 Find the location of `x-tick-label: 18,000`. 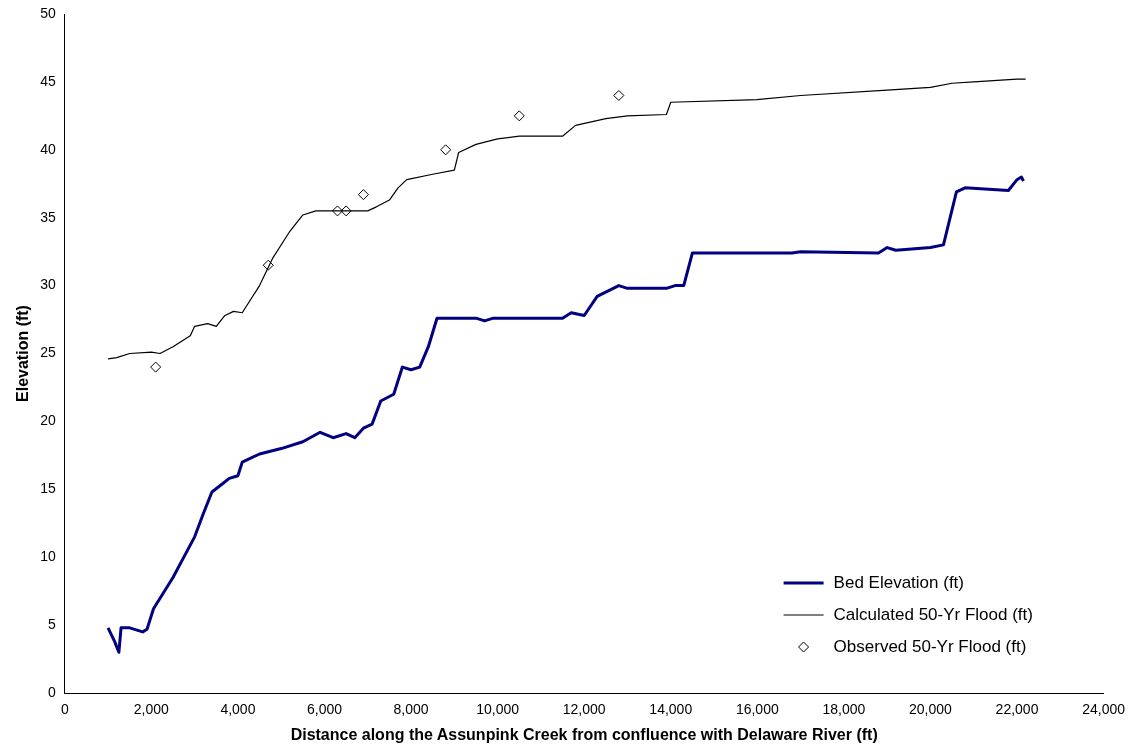

x-tick-label: 18,000 is located at coordinates (844, 709).